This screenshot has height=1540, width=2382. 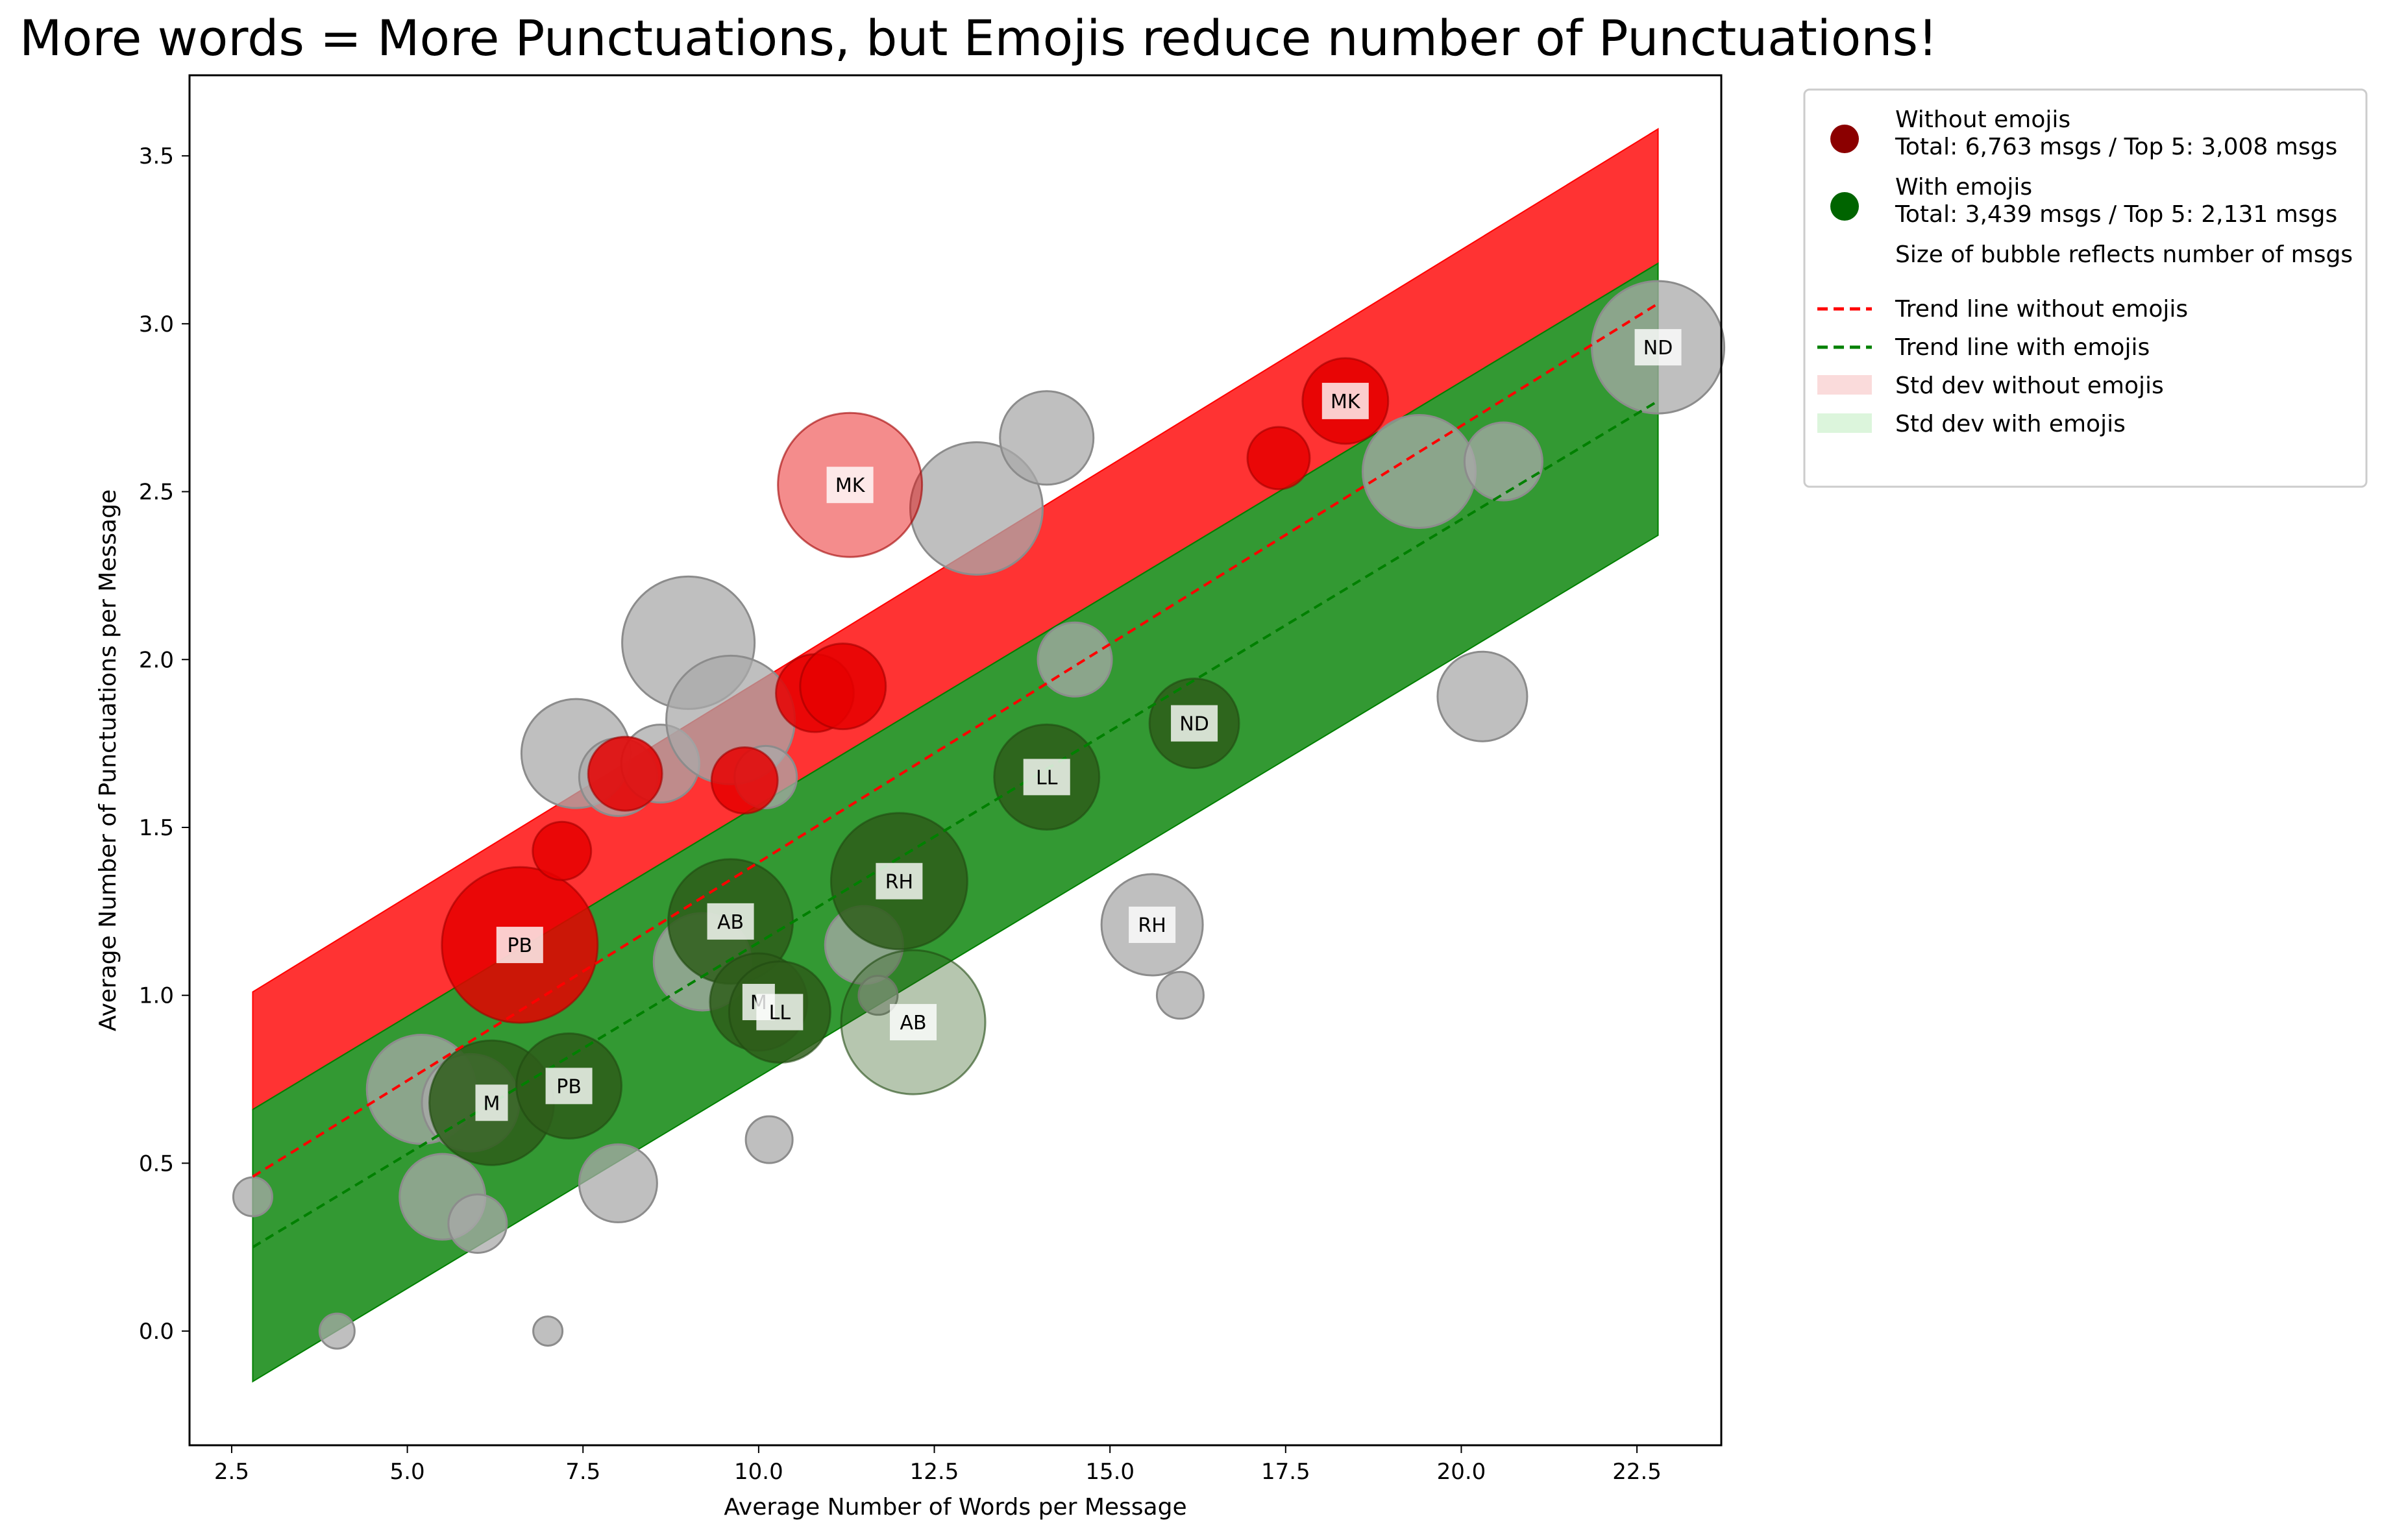 What do you see at coordinates (2085, 288) in the screenshot?
I see `legend-box` at bounding box center [2085, 288].